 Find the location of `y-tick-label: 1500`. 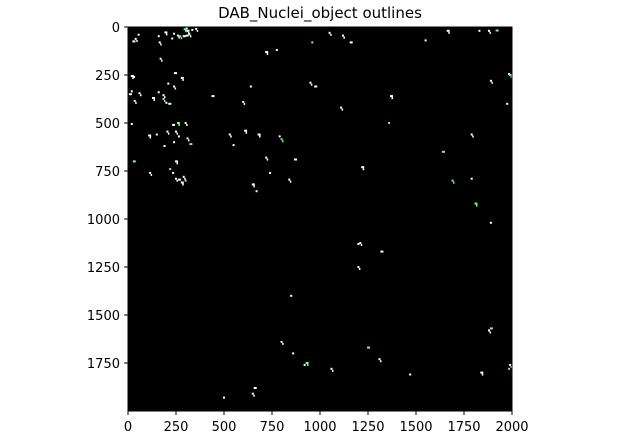

y-tick-label: 1500 is located at coordinates (103, 316).